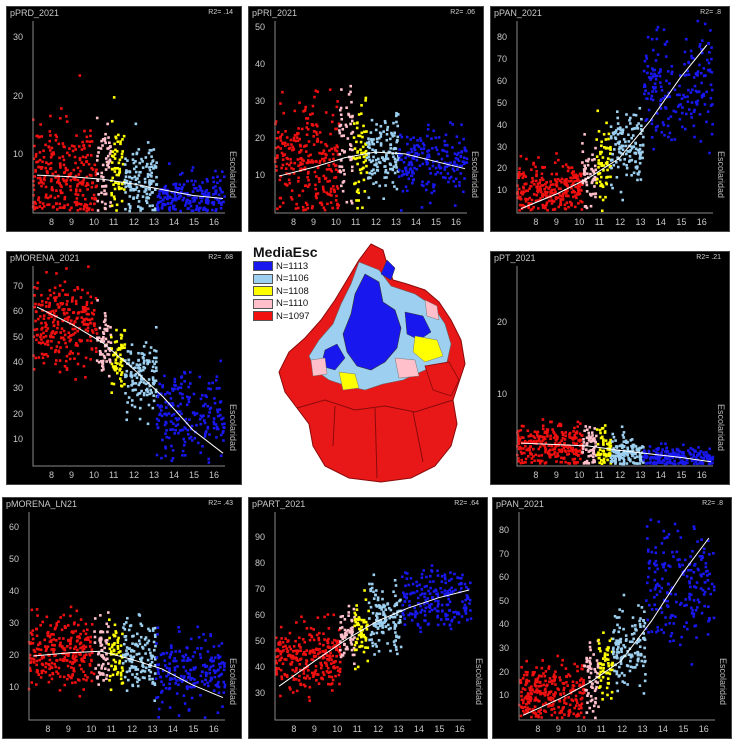 The height and width of the screenshot is (743, 736). Describe the element at coordinates (220, 257) in the screenshot. I see `r2-label: R2= .68` at that location.